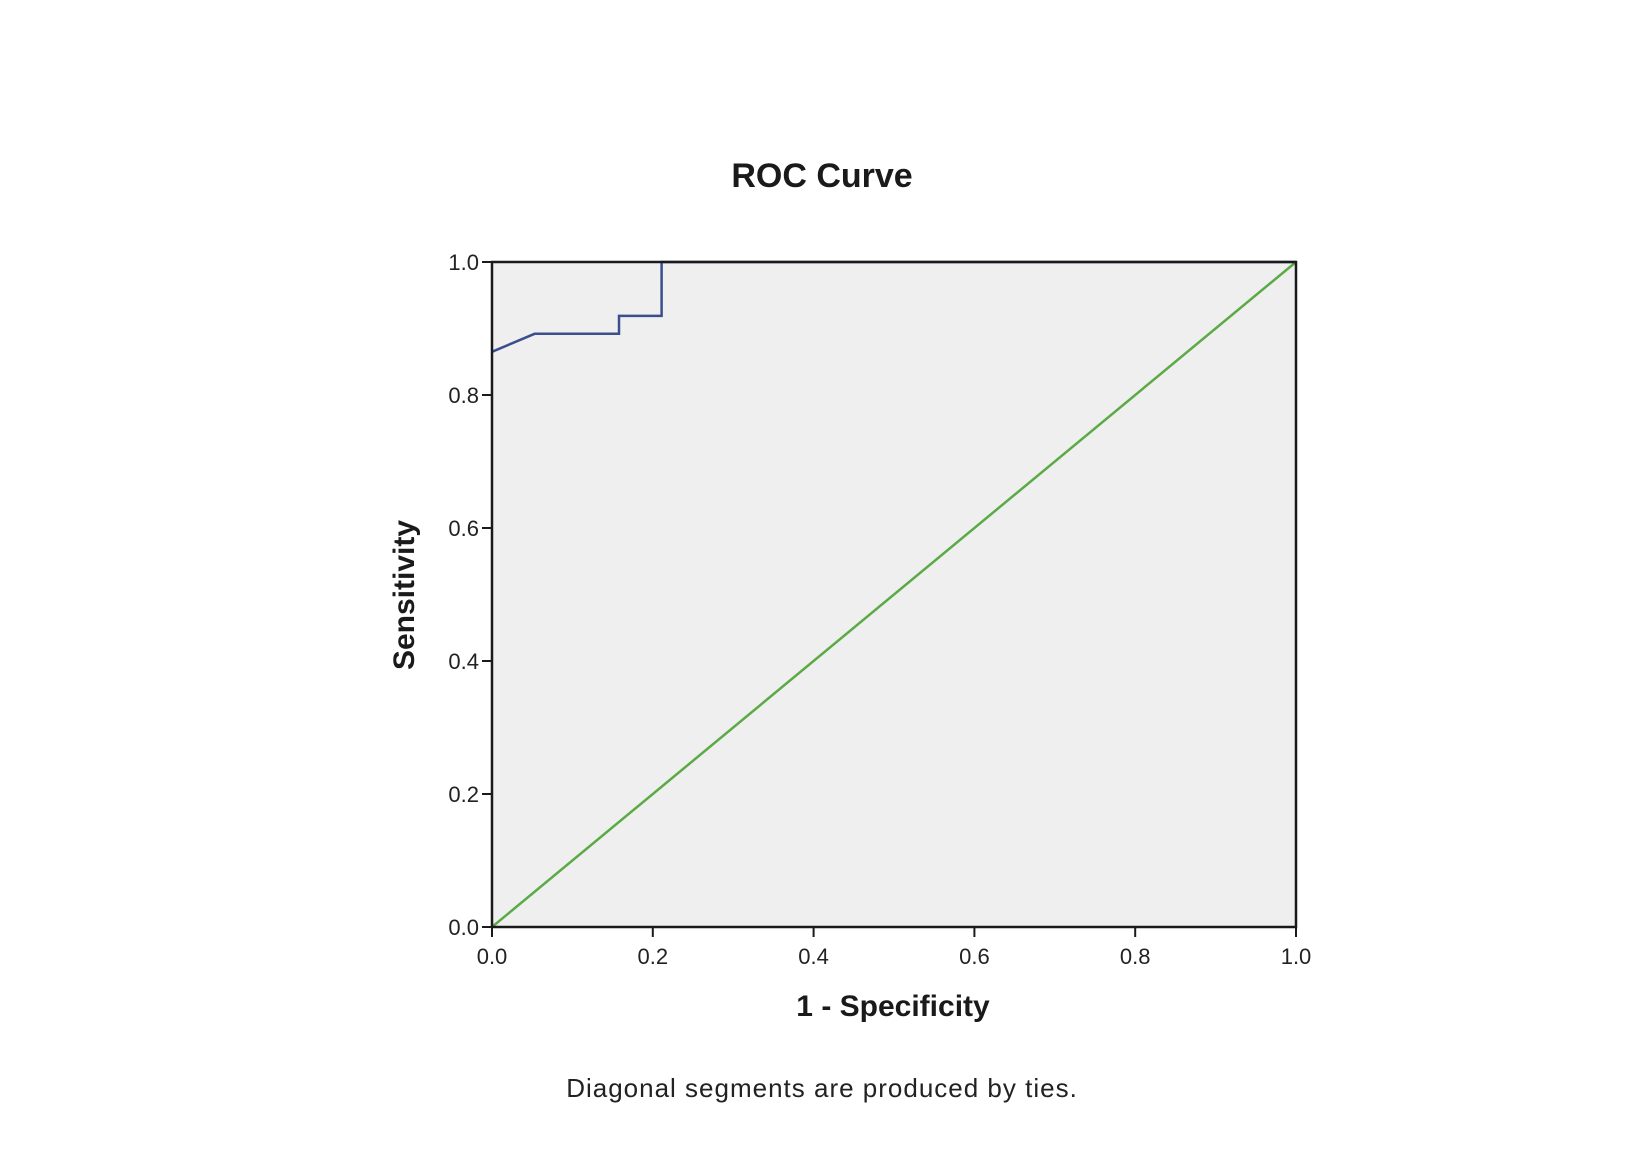 This screenshot has height=1163, width=1644. I want to click on y-axis-ticks: 0.0 0.2 0.4 0.6 0.8 1.0, so click(470, 595).